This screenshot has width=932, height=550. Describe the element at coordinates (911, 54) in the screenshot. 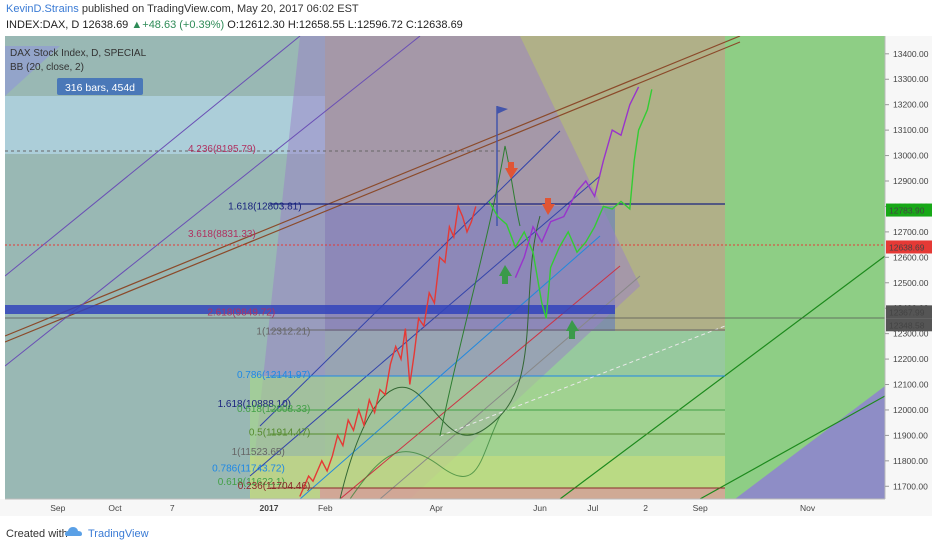

I see `price-tick-label: 13400.00` at that location.